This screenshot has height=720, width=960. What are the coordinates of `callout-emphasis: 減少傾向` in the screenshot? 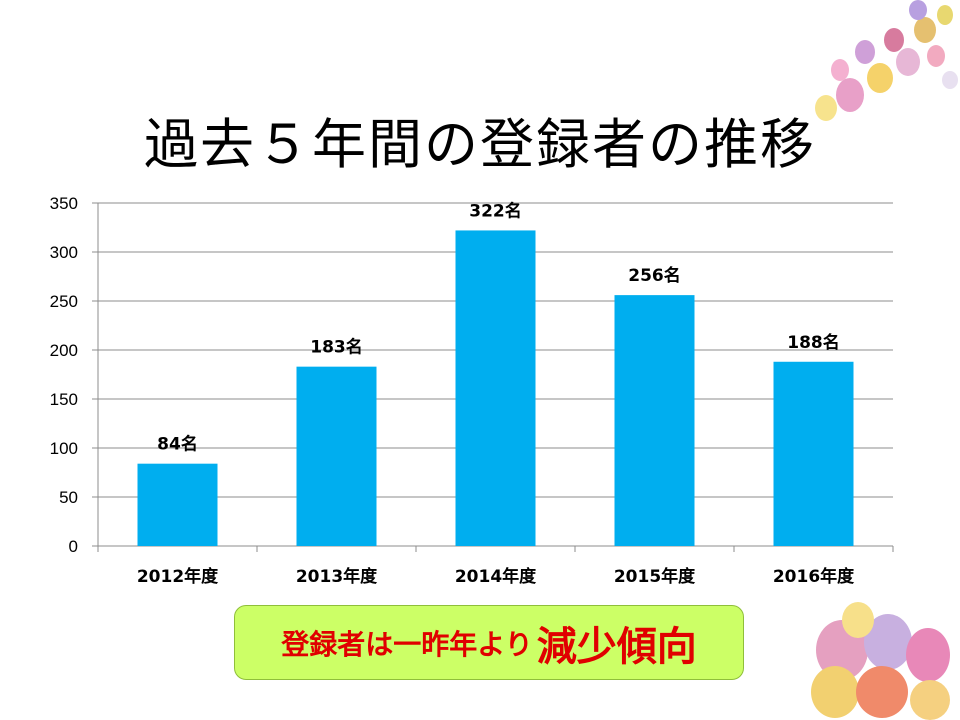 It's located at (616, 646).